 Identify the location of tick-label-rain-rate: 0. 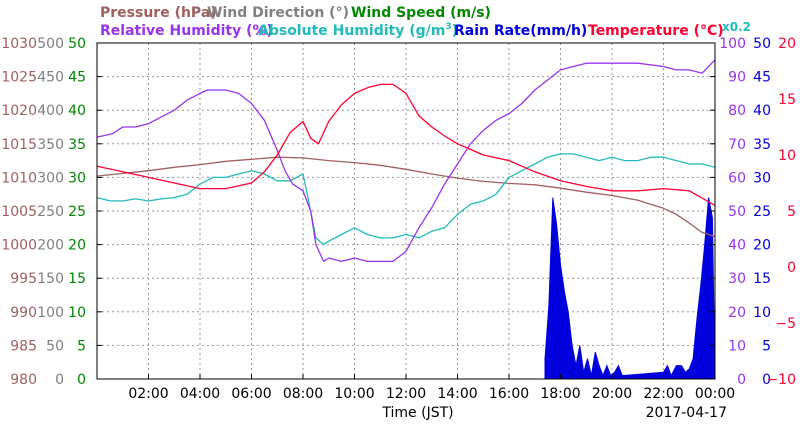
(766, 380).